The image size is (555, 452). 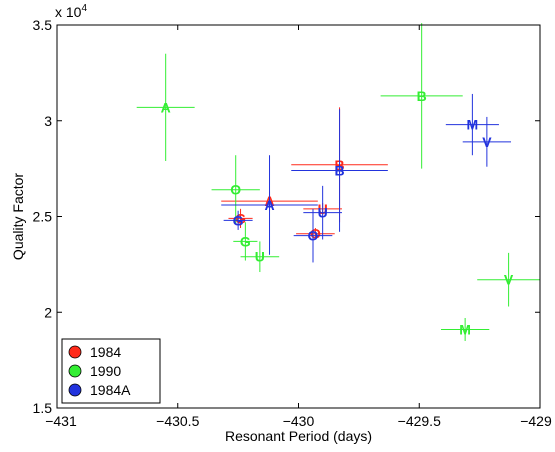 What do you see at coordinates (48, 312) in the screenshot?
I see `y-tick-label: 2` at bounding box center [48, 312].